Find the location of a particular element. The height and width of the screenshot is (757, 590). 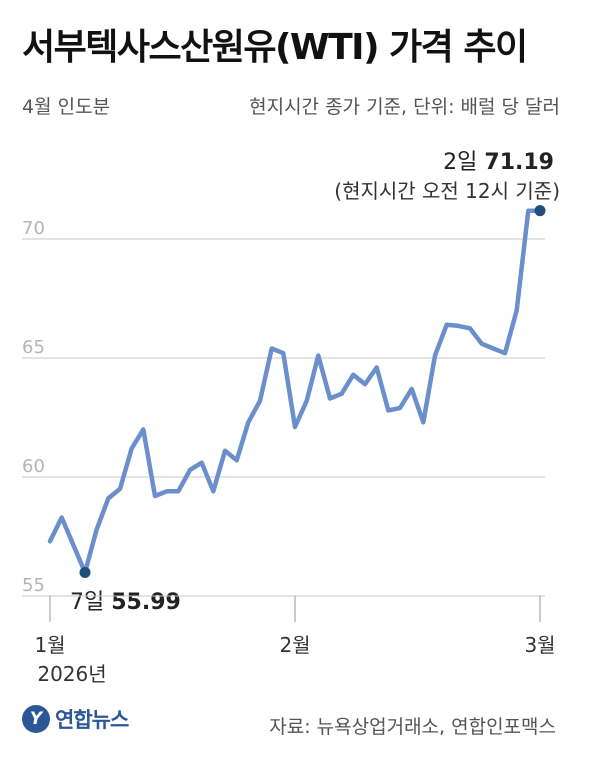

max-annotation: 2일 71.19 is located at coordinates (498, 160).